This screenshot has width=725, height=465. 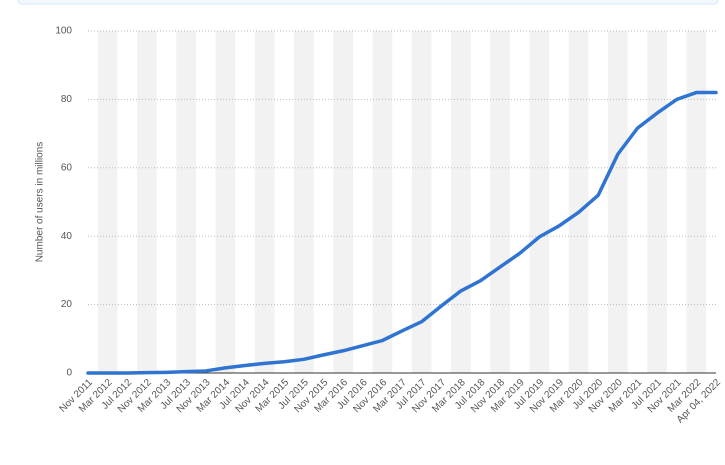 What do you see at coordinates (40, 202) in the screenshot?
I see `y-axis-label: Number of users in millions` at bounding box center [40, 202].